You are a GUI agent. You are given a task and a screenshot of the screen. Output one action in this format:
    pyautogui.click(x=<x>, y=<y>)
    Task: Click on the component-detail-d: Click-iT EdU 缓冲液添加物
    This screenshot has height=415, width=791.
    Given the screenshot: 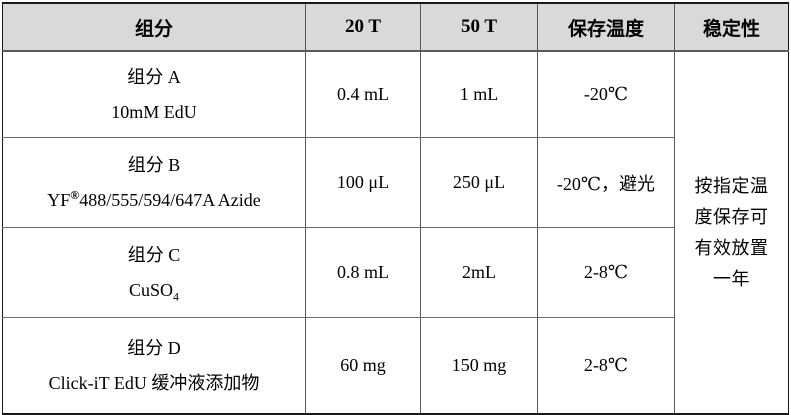 What is the action you would take?
    pyautogui.click(x=154, y=382)
    